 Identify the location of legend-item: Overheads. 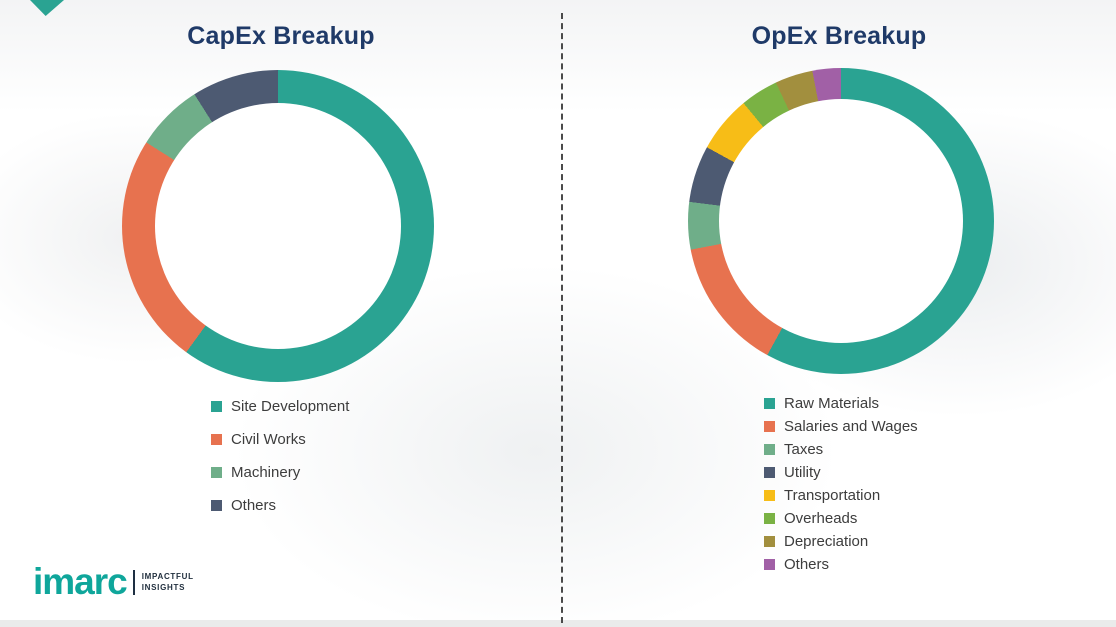
(841, 518).